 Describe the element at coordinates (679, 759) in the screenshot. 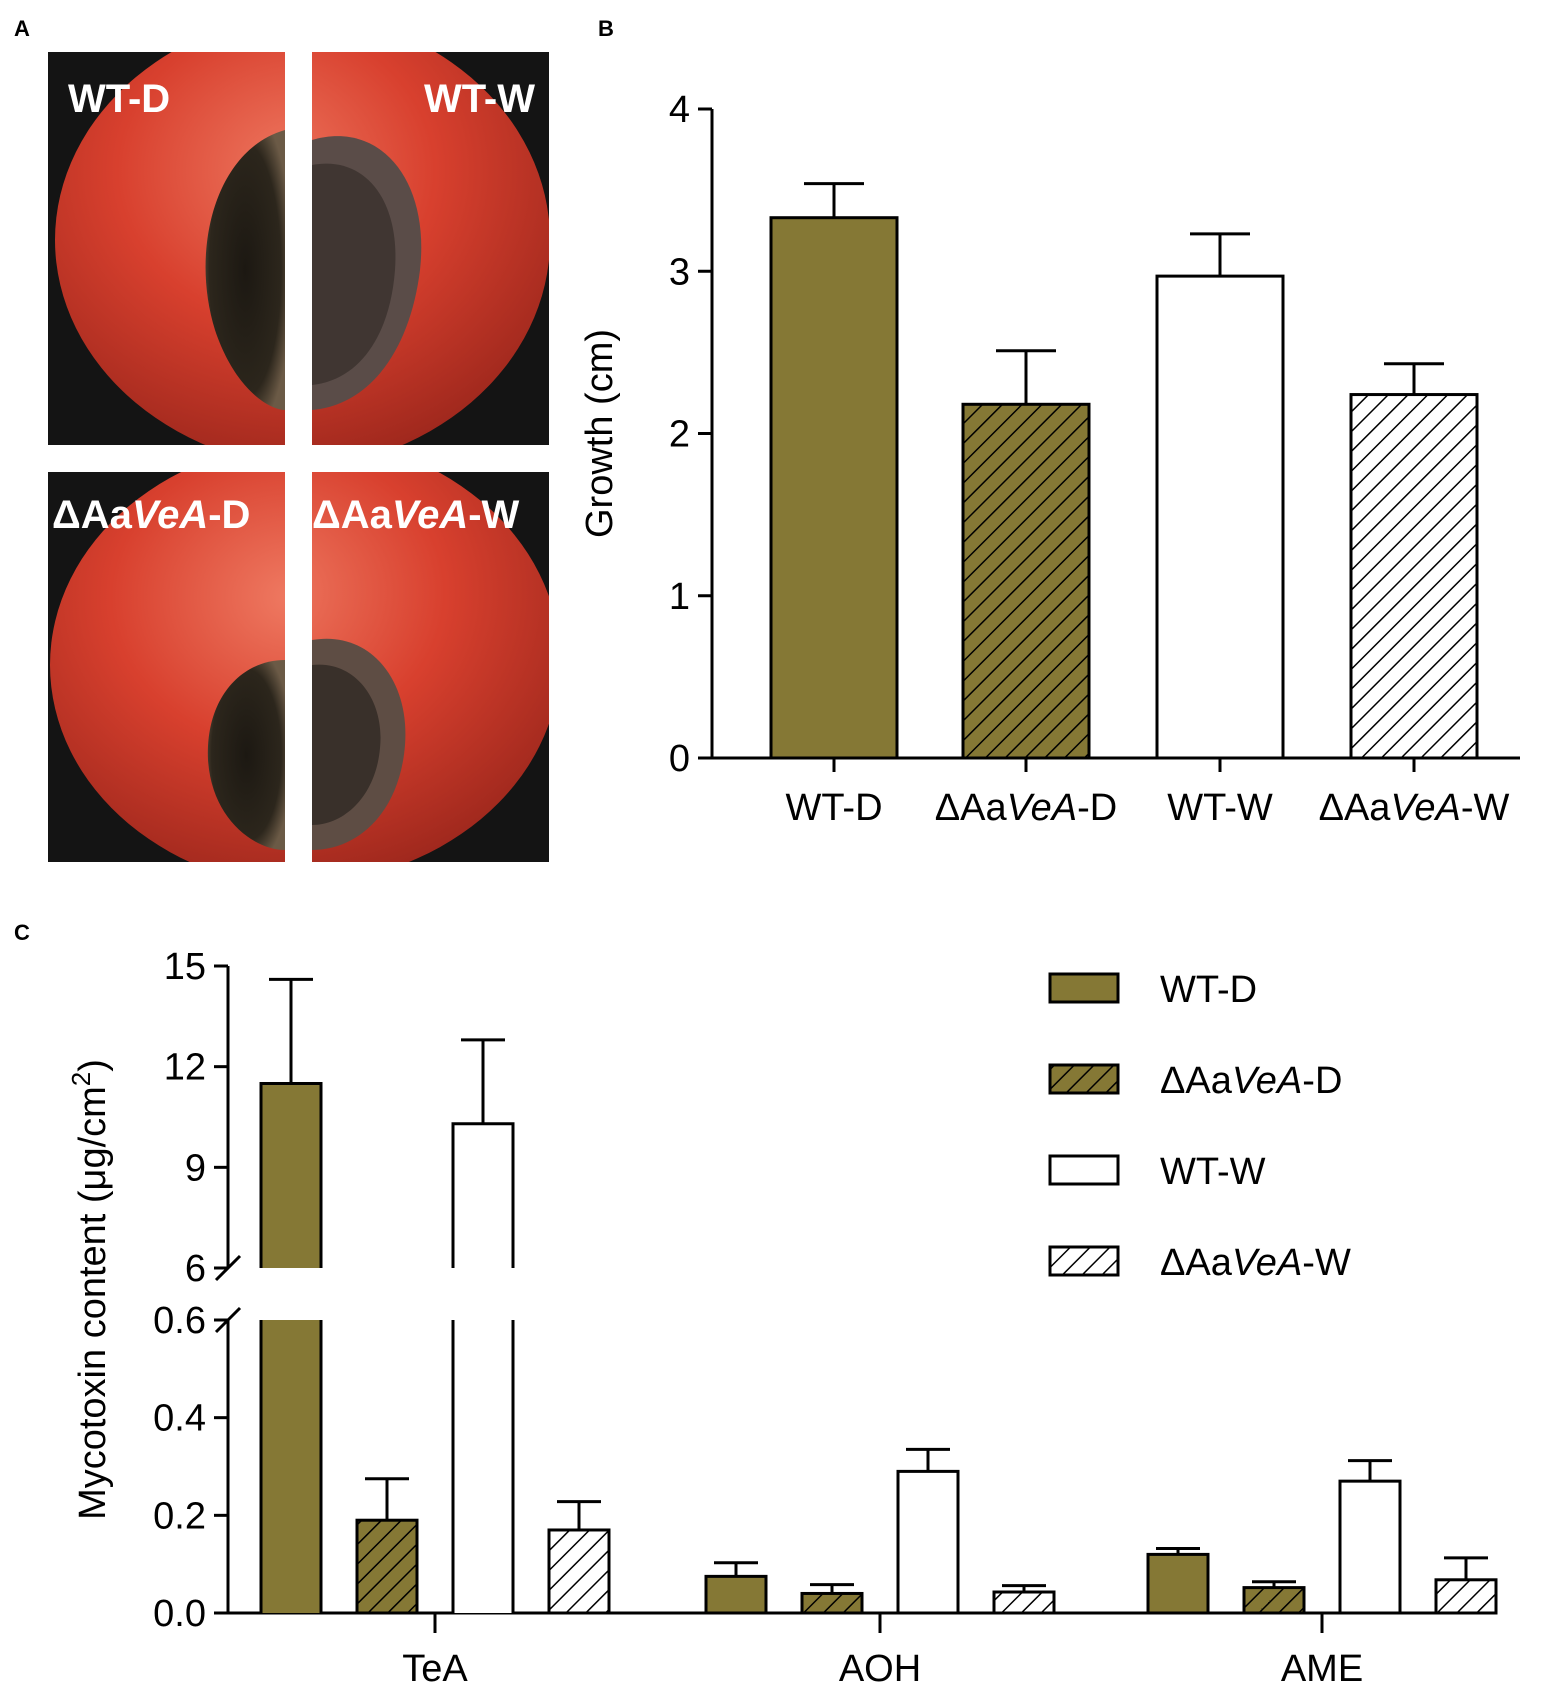

I see `y-tick-label: 0` at that location.